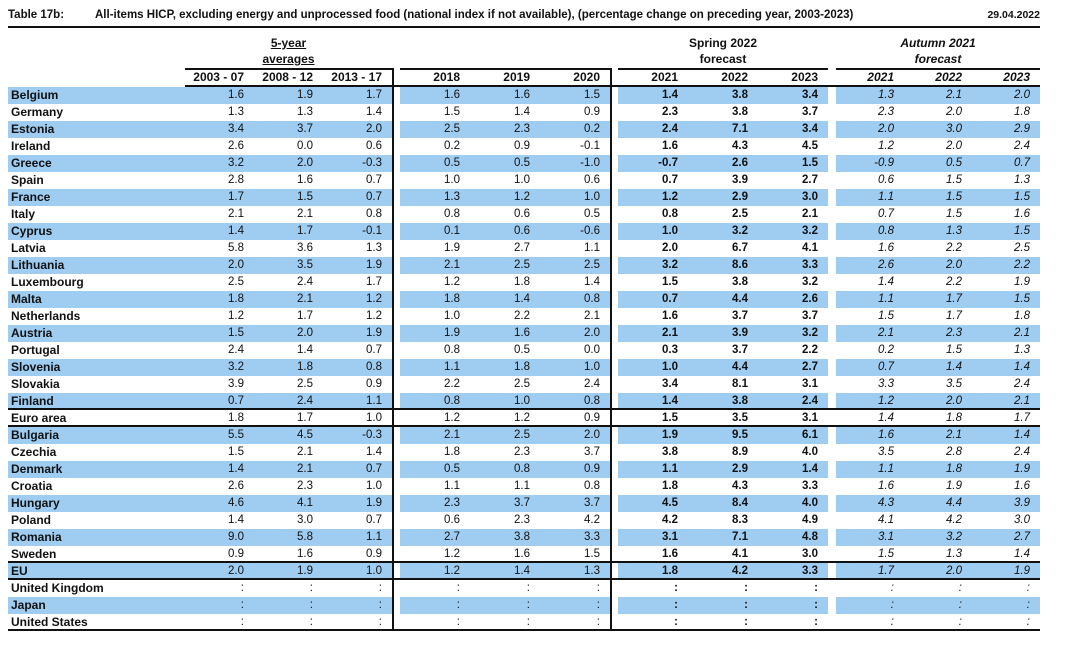 This screenshot has width=1069, height=666. Describe the element at coordinates (96, 163) in the screenshot. I see `country-label: Greece` at that location.